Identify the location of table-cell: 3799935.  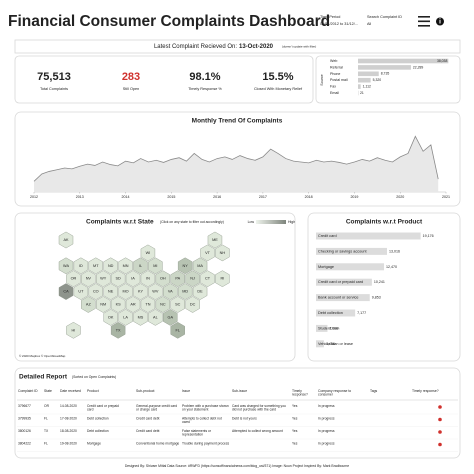
(24, 418).